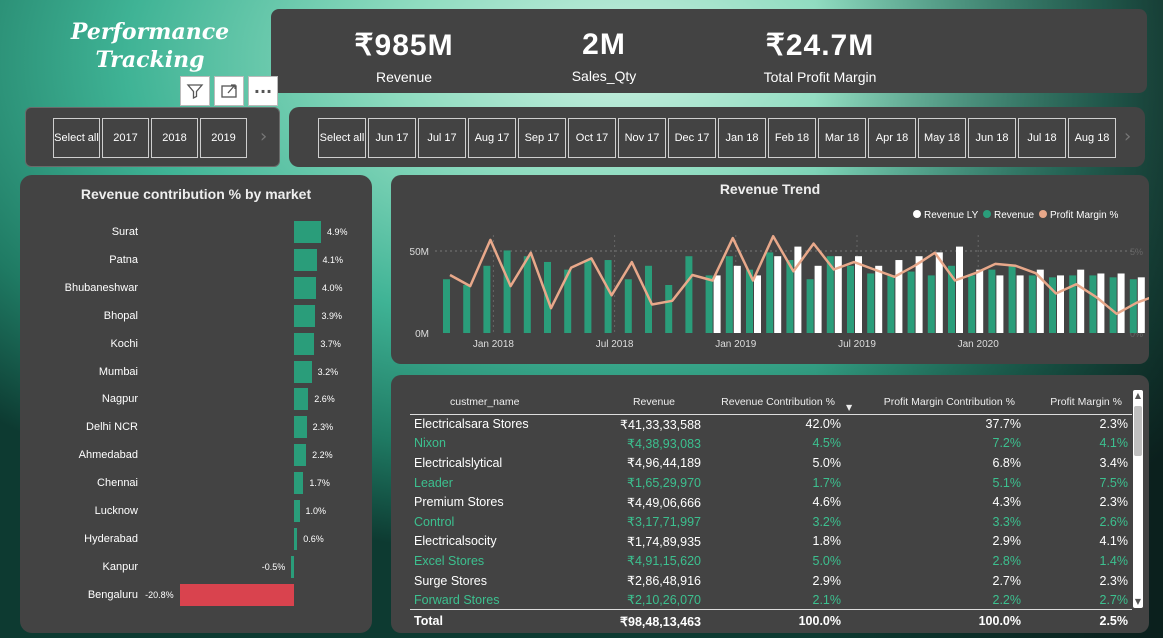 This screenshot has height=638, width=1163. I want to click on market-value-label: 1.0%, so click(316, 511).